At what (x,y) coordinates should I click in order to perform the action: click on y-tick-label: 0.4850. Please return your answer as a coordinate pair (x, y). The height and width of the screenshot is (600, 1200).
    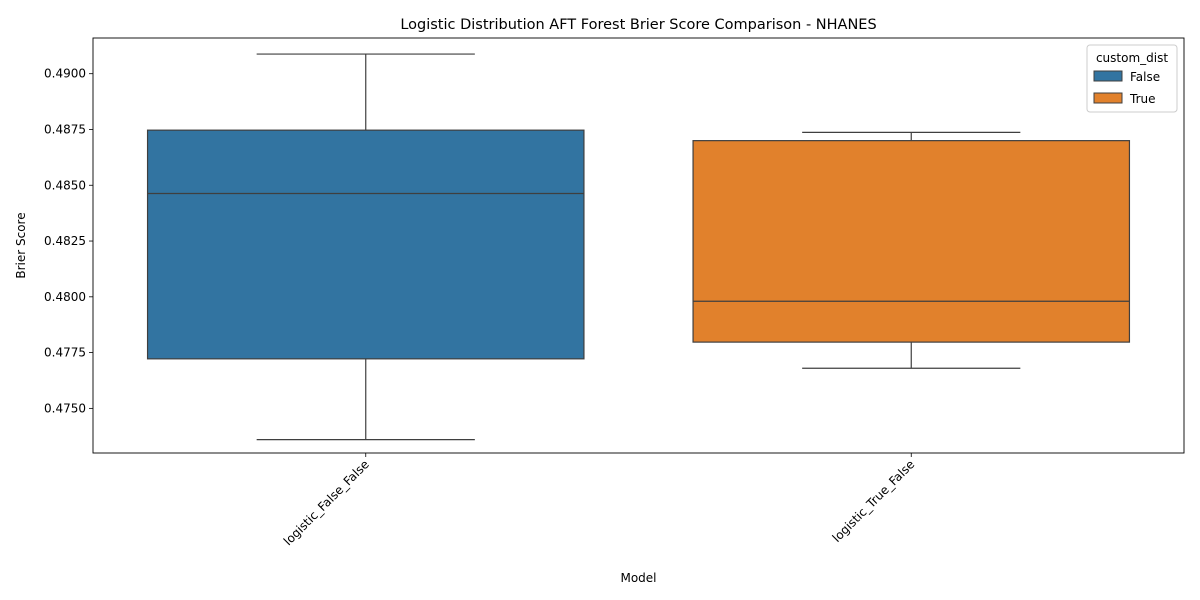
    Looking at the image, I should click on (65, 185).